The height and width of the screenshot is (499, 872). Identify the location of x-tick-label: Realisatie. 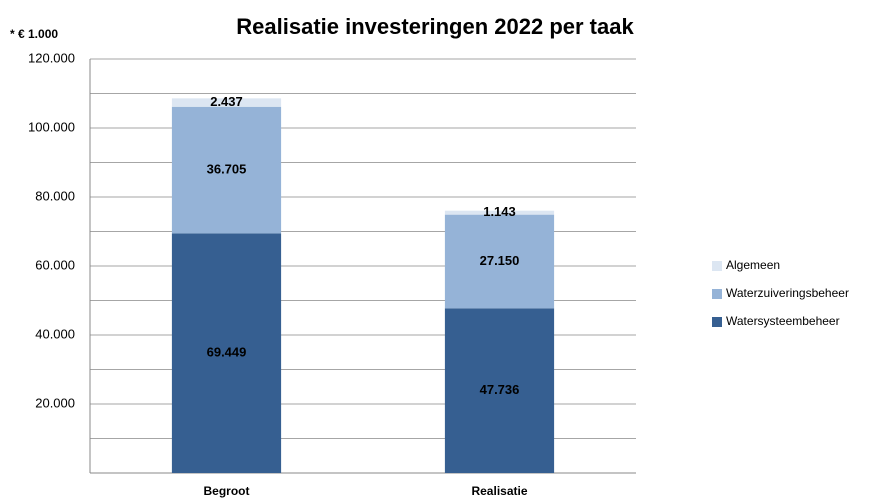
(499, 491).